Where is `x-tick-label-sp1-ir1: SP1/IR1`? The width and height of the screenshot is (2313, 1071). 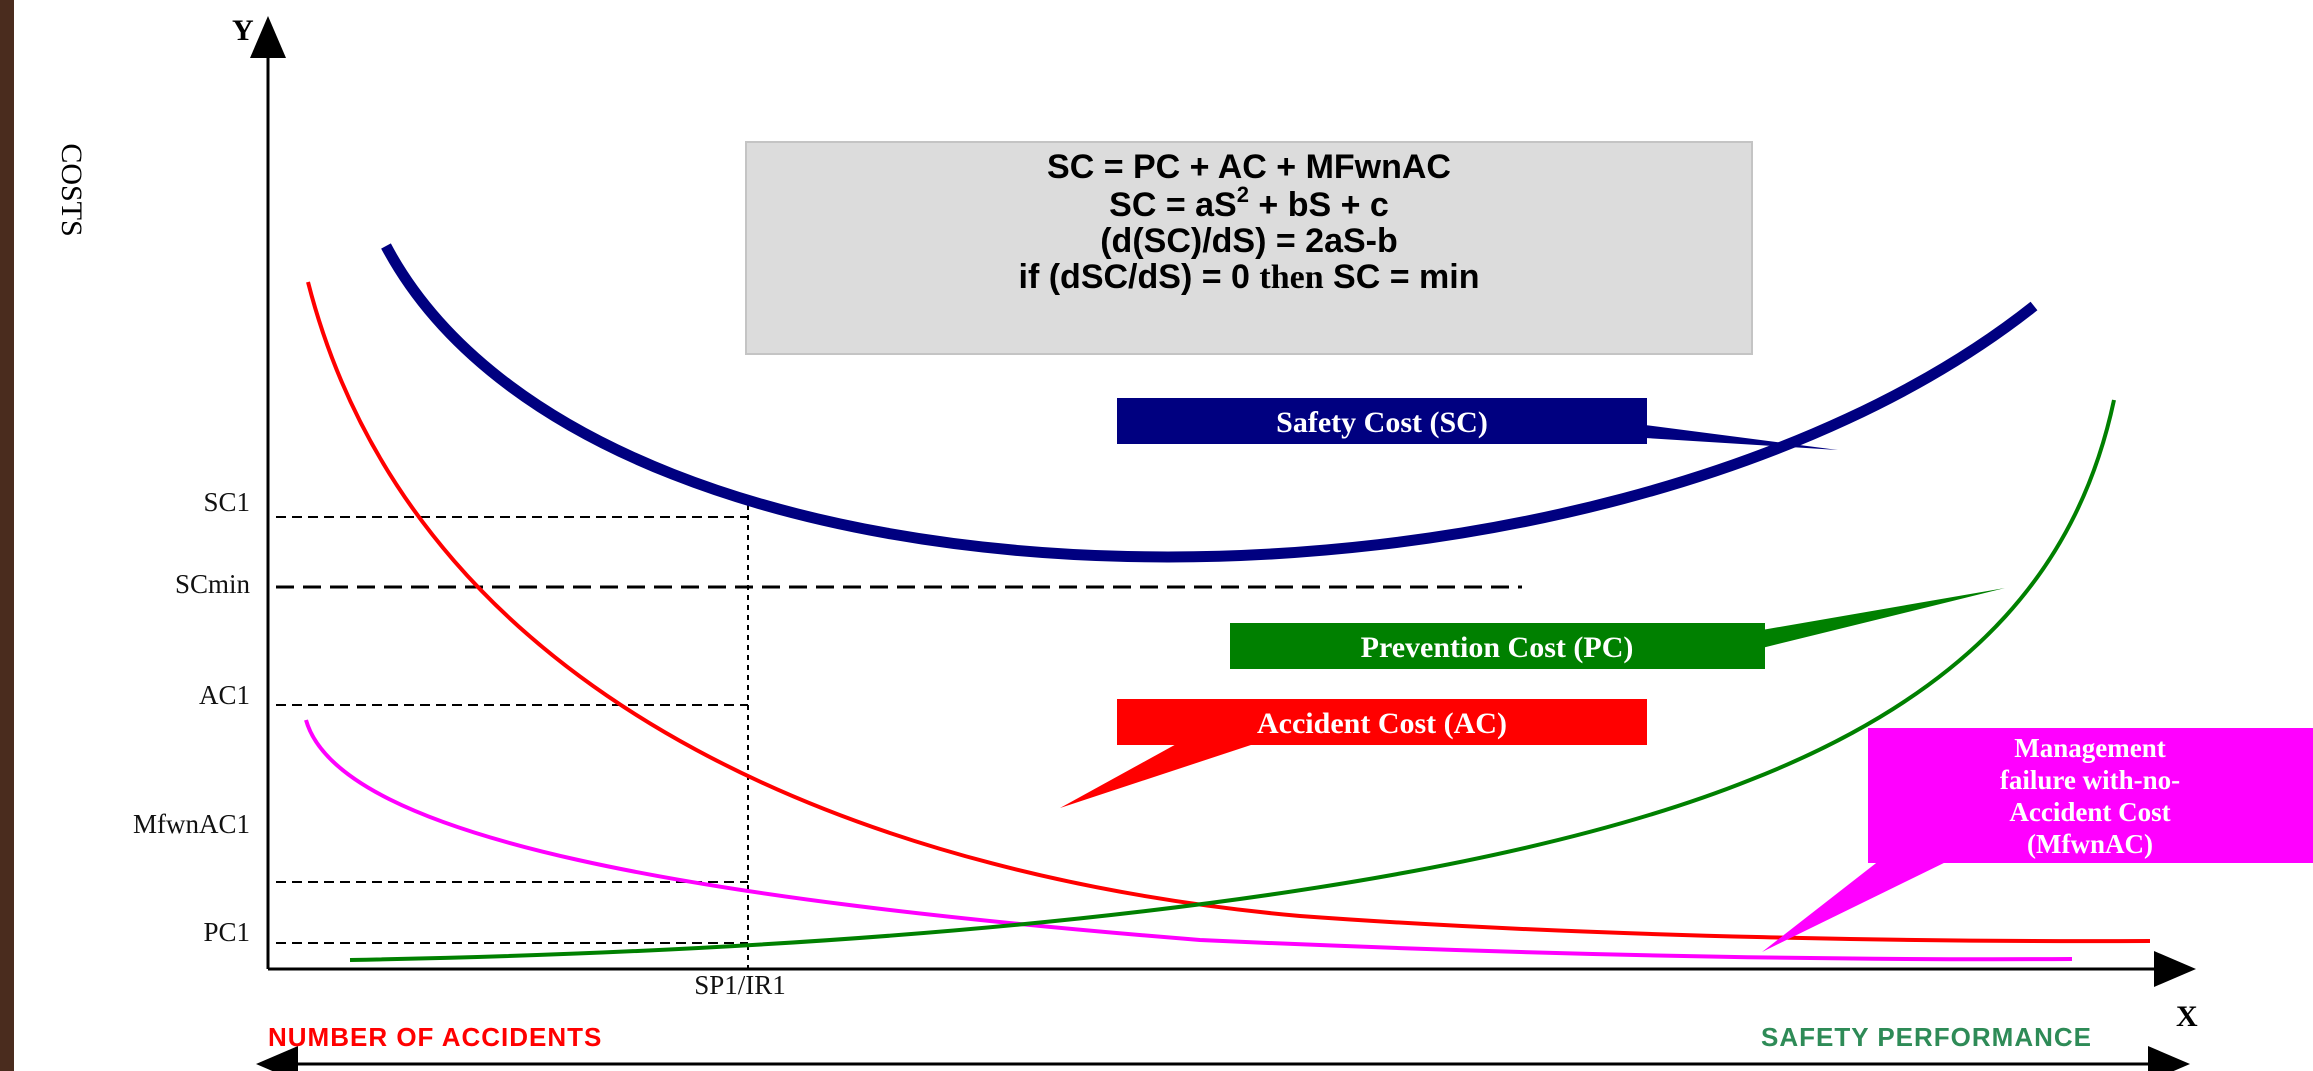 x-tick-label-sp1-ir1: SP1/IR1 is located at coordinates (740, 985).